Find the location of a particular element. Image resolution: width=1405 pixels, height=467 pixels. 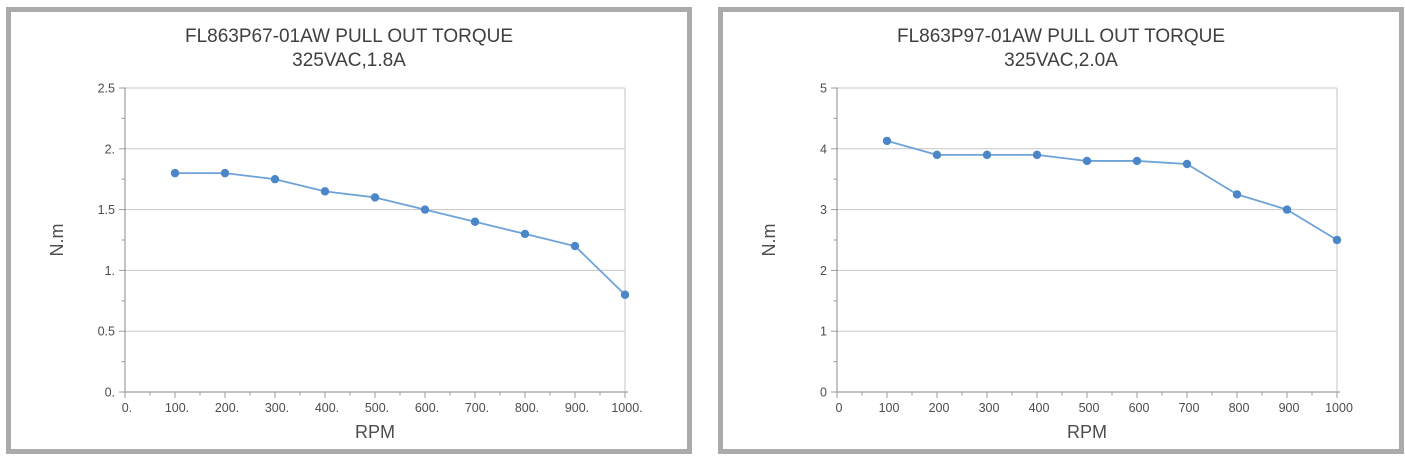

x-tick-label: 200 is located at coordinates (939, 408).